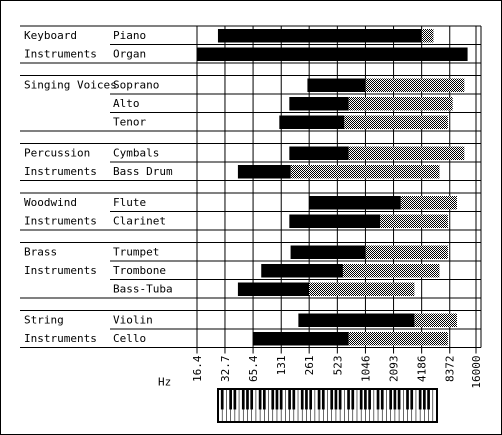 The height and width of the screenshot is (435, 502). I want to click on instrument-label: Piano, so click(129, 35).